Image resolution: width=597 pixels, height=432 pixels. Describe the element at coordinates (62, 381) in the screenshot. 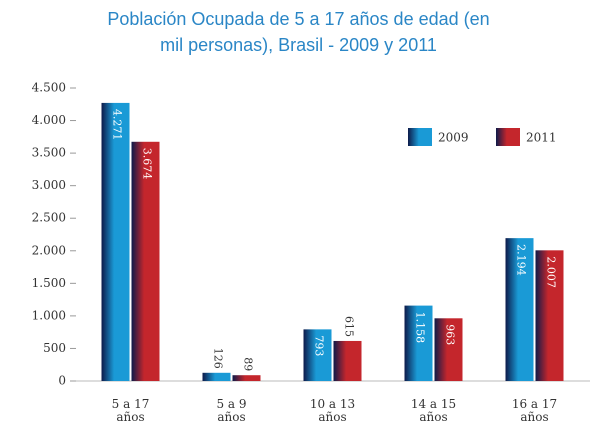

I see `y-tick-label: 0` at that location.